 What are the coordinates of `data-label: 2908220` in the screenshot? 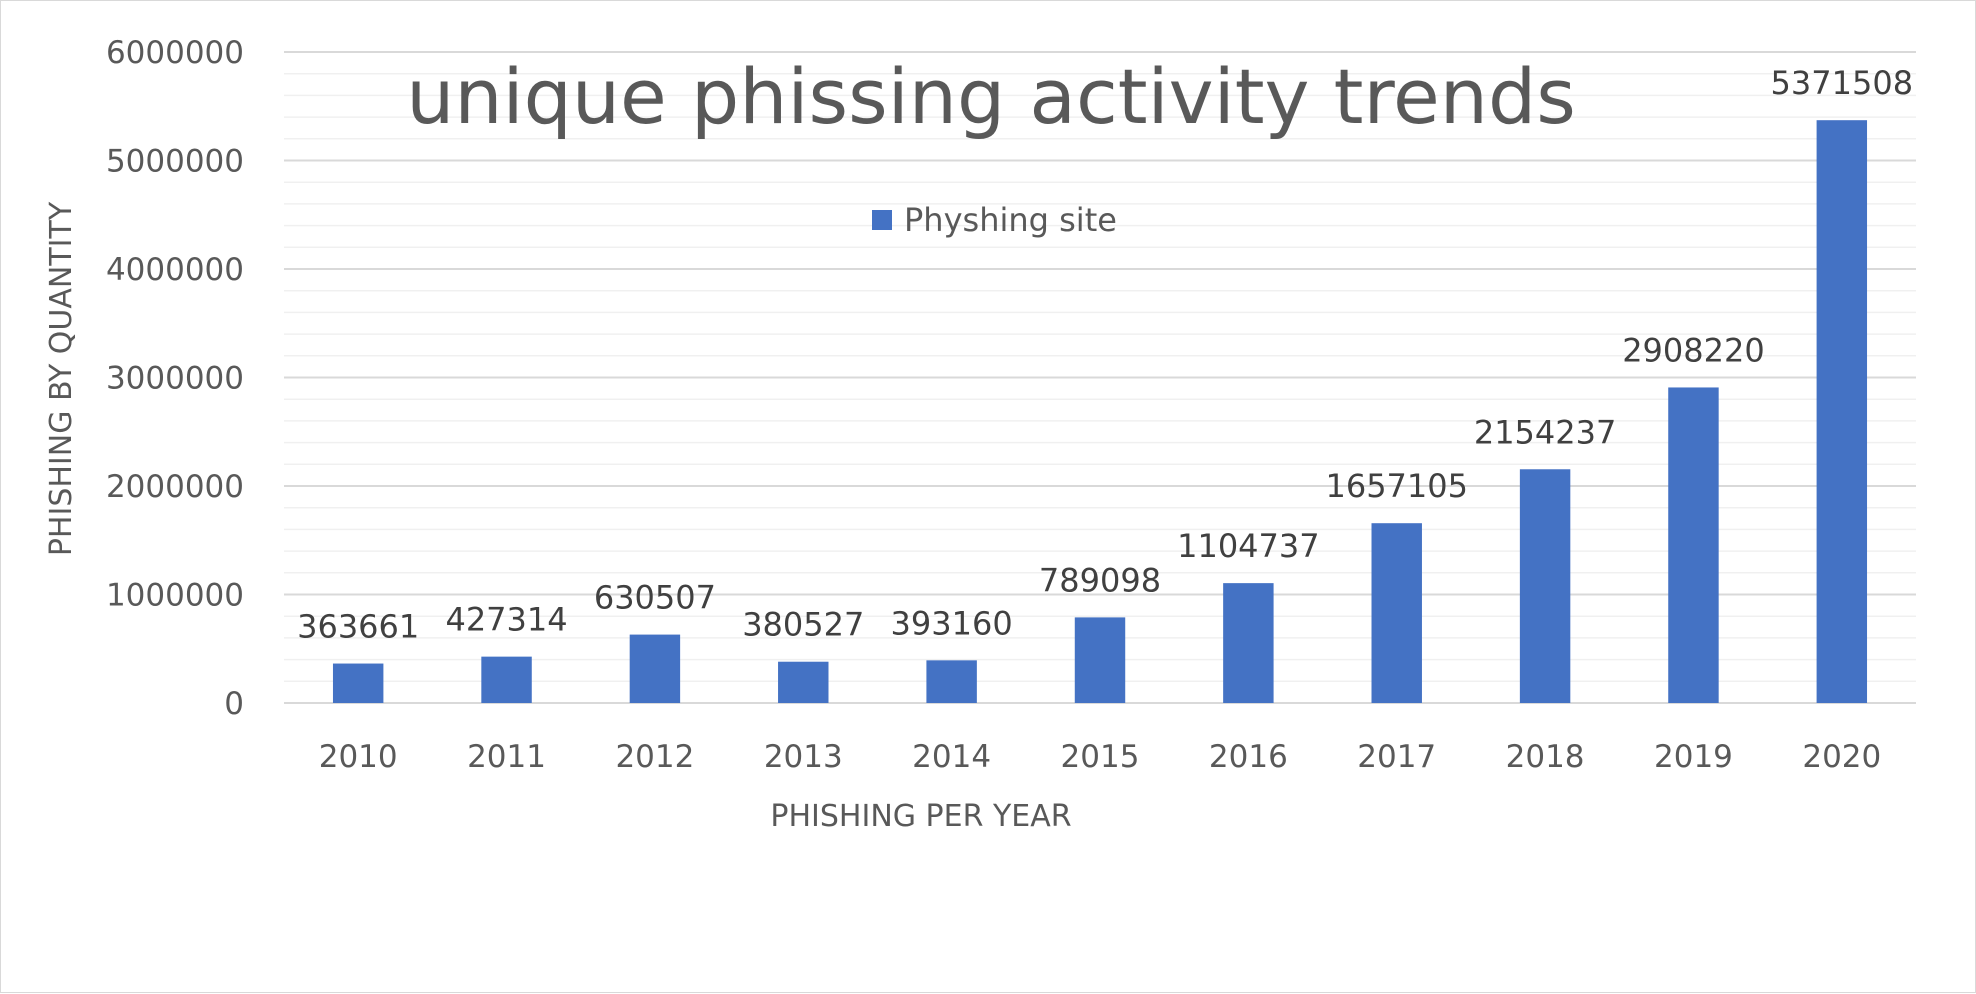 It's located at (1693, 350).